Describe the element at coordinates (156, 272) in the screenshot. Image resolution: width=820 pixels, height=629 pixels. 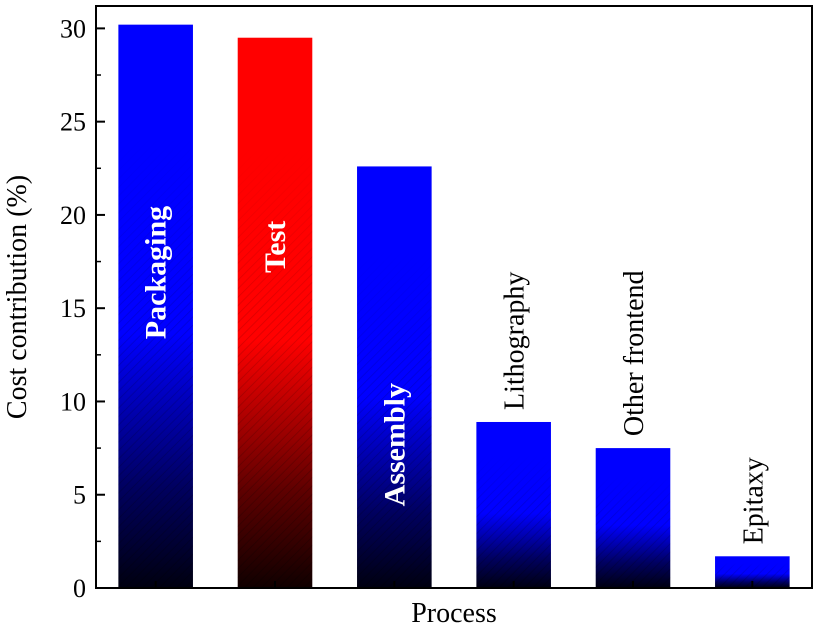
I see `bar-label-packaging: Packaging` at that location.